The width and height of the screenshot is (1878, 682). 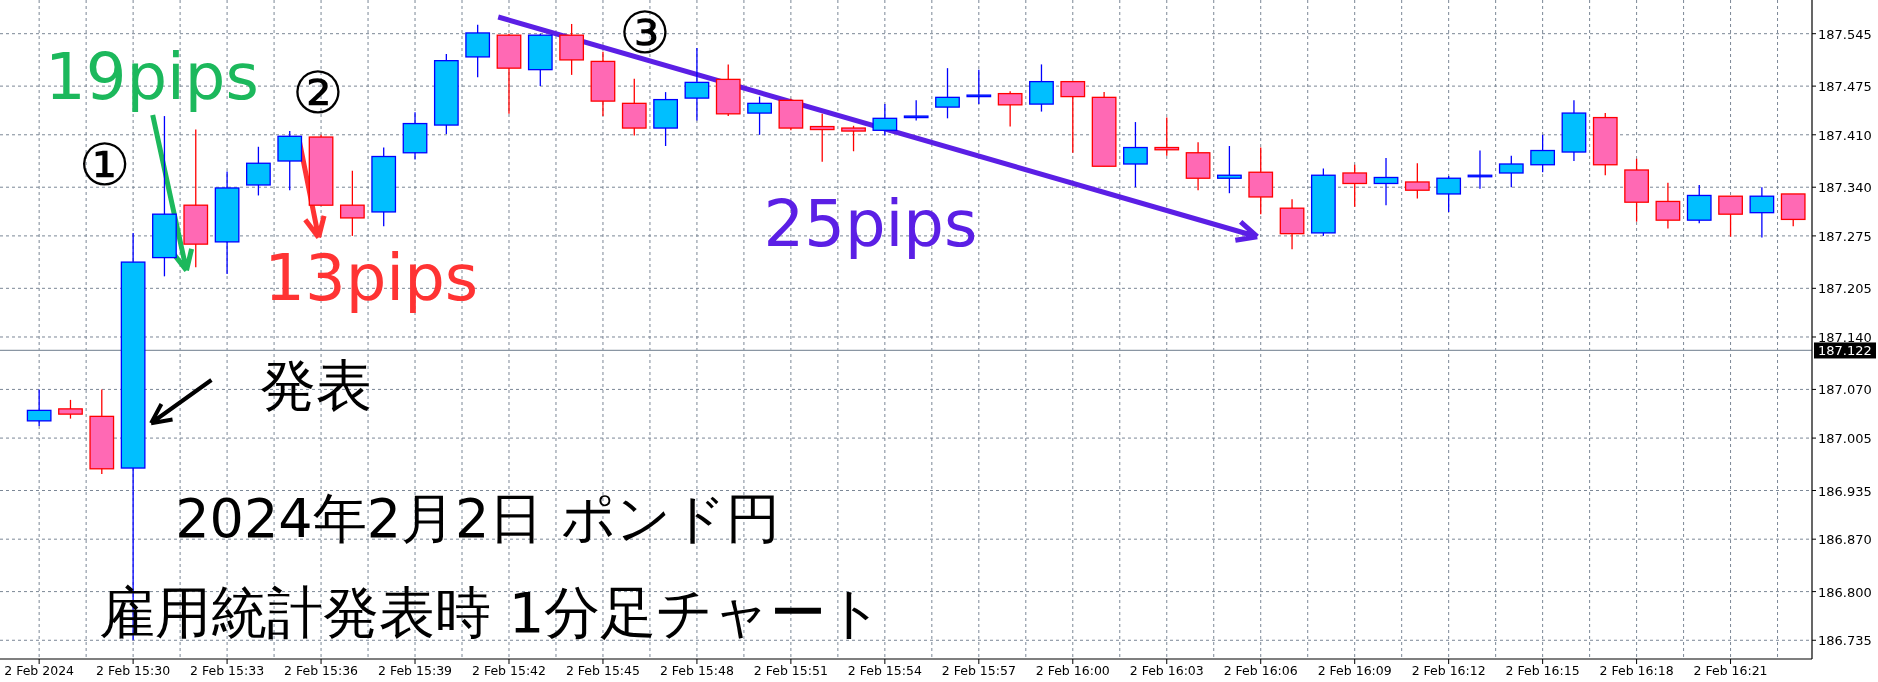 I want to click on annotation: ③, so click(x=645, y=33).